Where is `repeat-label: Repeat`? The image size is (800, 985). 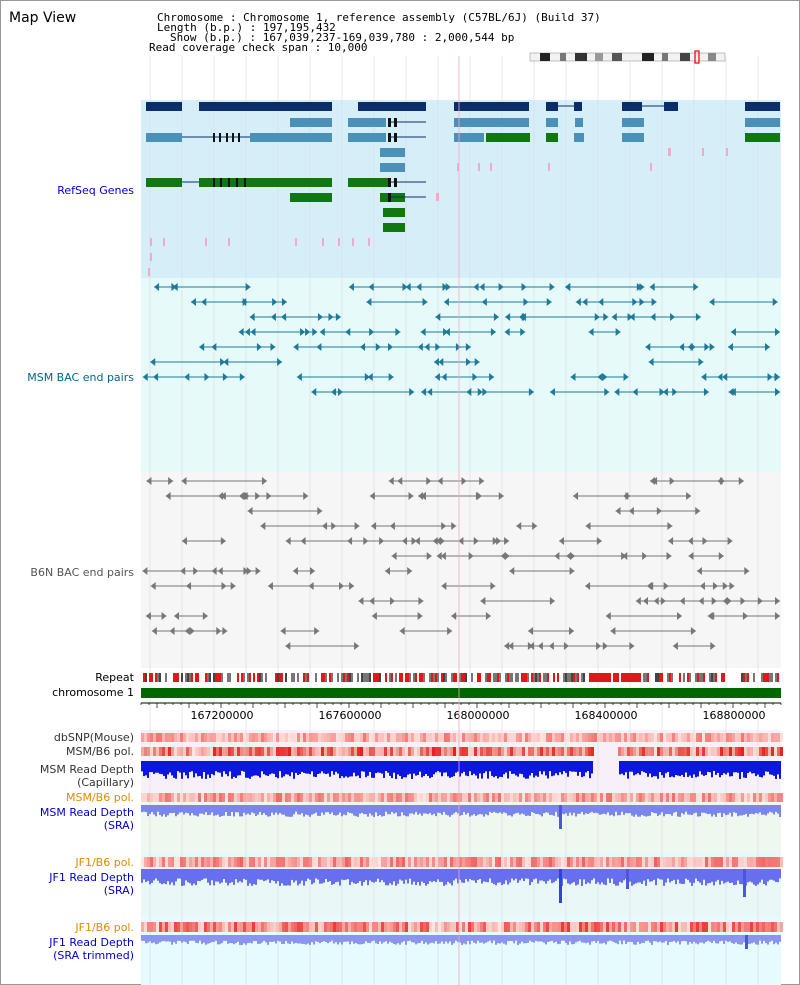
repeat-label: Repeat is located at coordinates (114, 677).